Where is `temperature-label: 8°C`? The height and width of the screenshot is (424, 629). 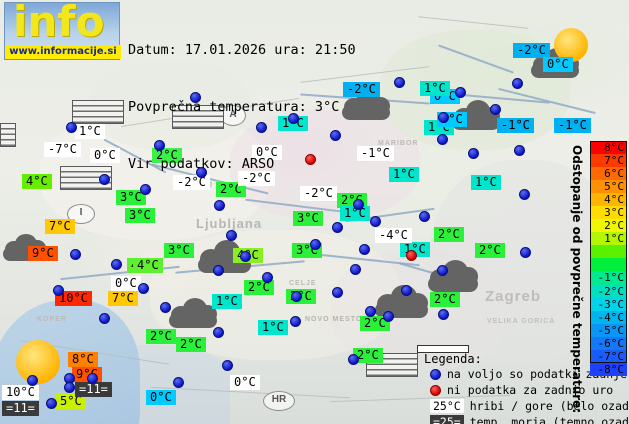
temperature-label: 8°C is located at coordinates (83, 359).